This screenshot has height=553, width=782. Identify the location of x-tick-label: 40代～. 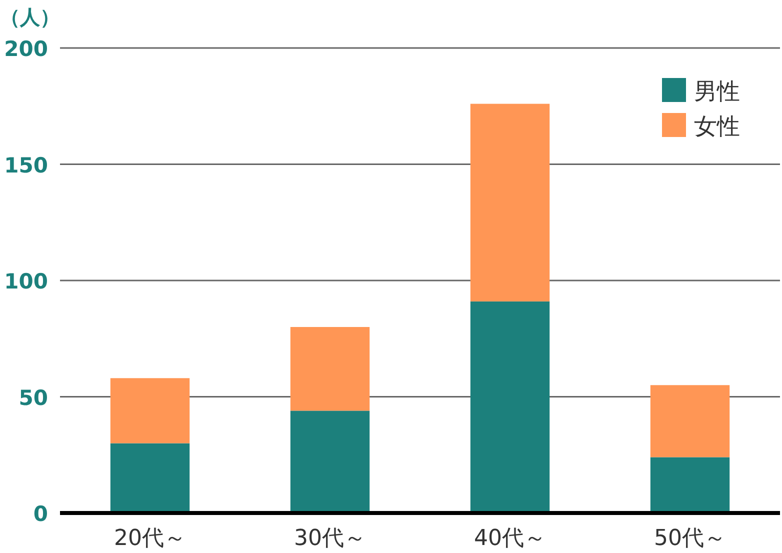
(510, 538).